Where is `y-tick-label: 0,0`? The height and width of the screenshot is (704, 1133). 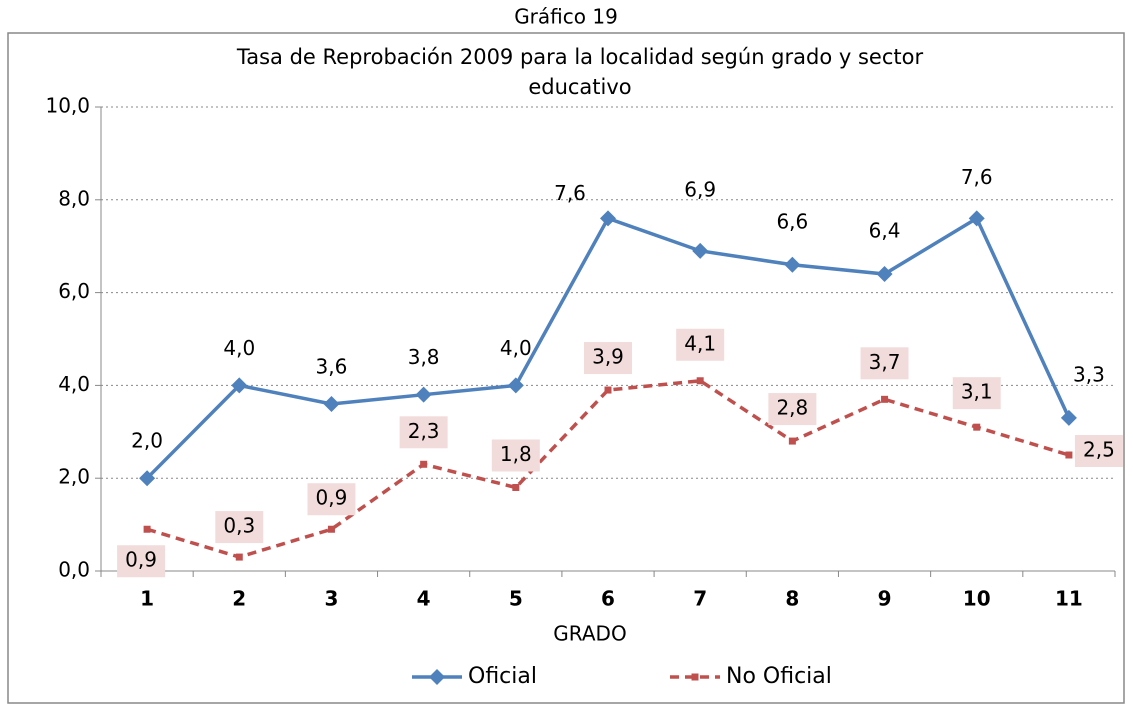 y-tick-label: 0,0 is located at coordinates (74, 570).